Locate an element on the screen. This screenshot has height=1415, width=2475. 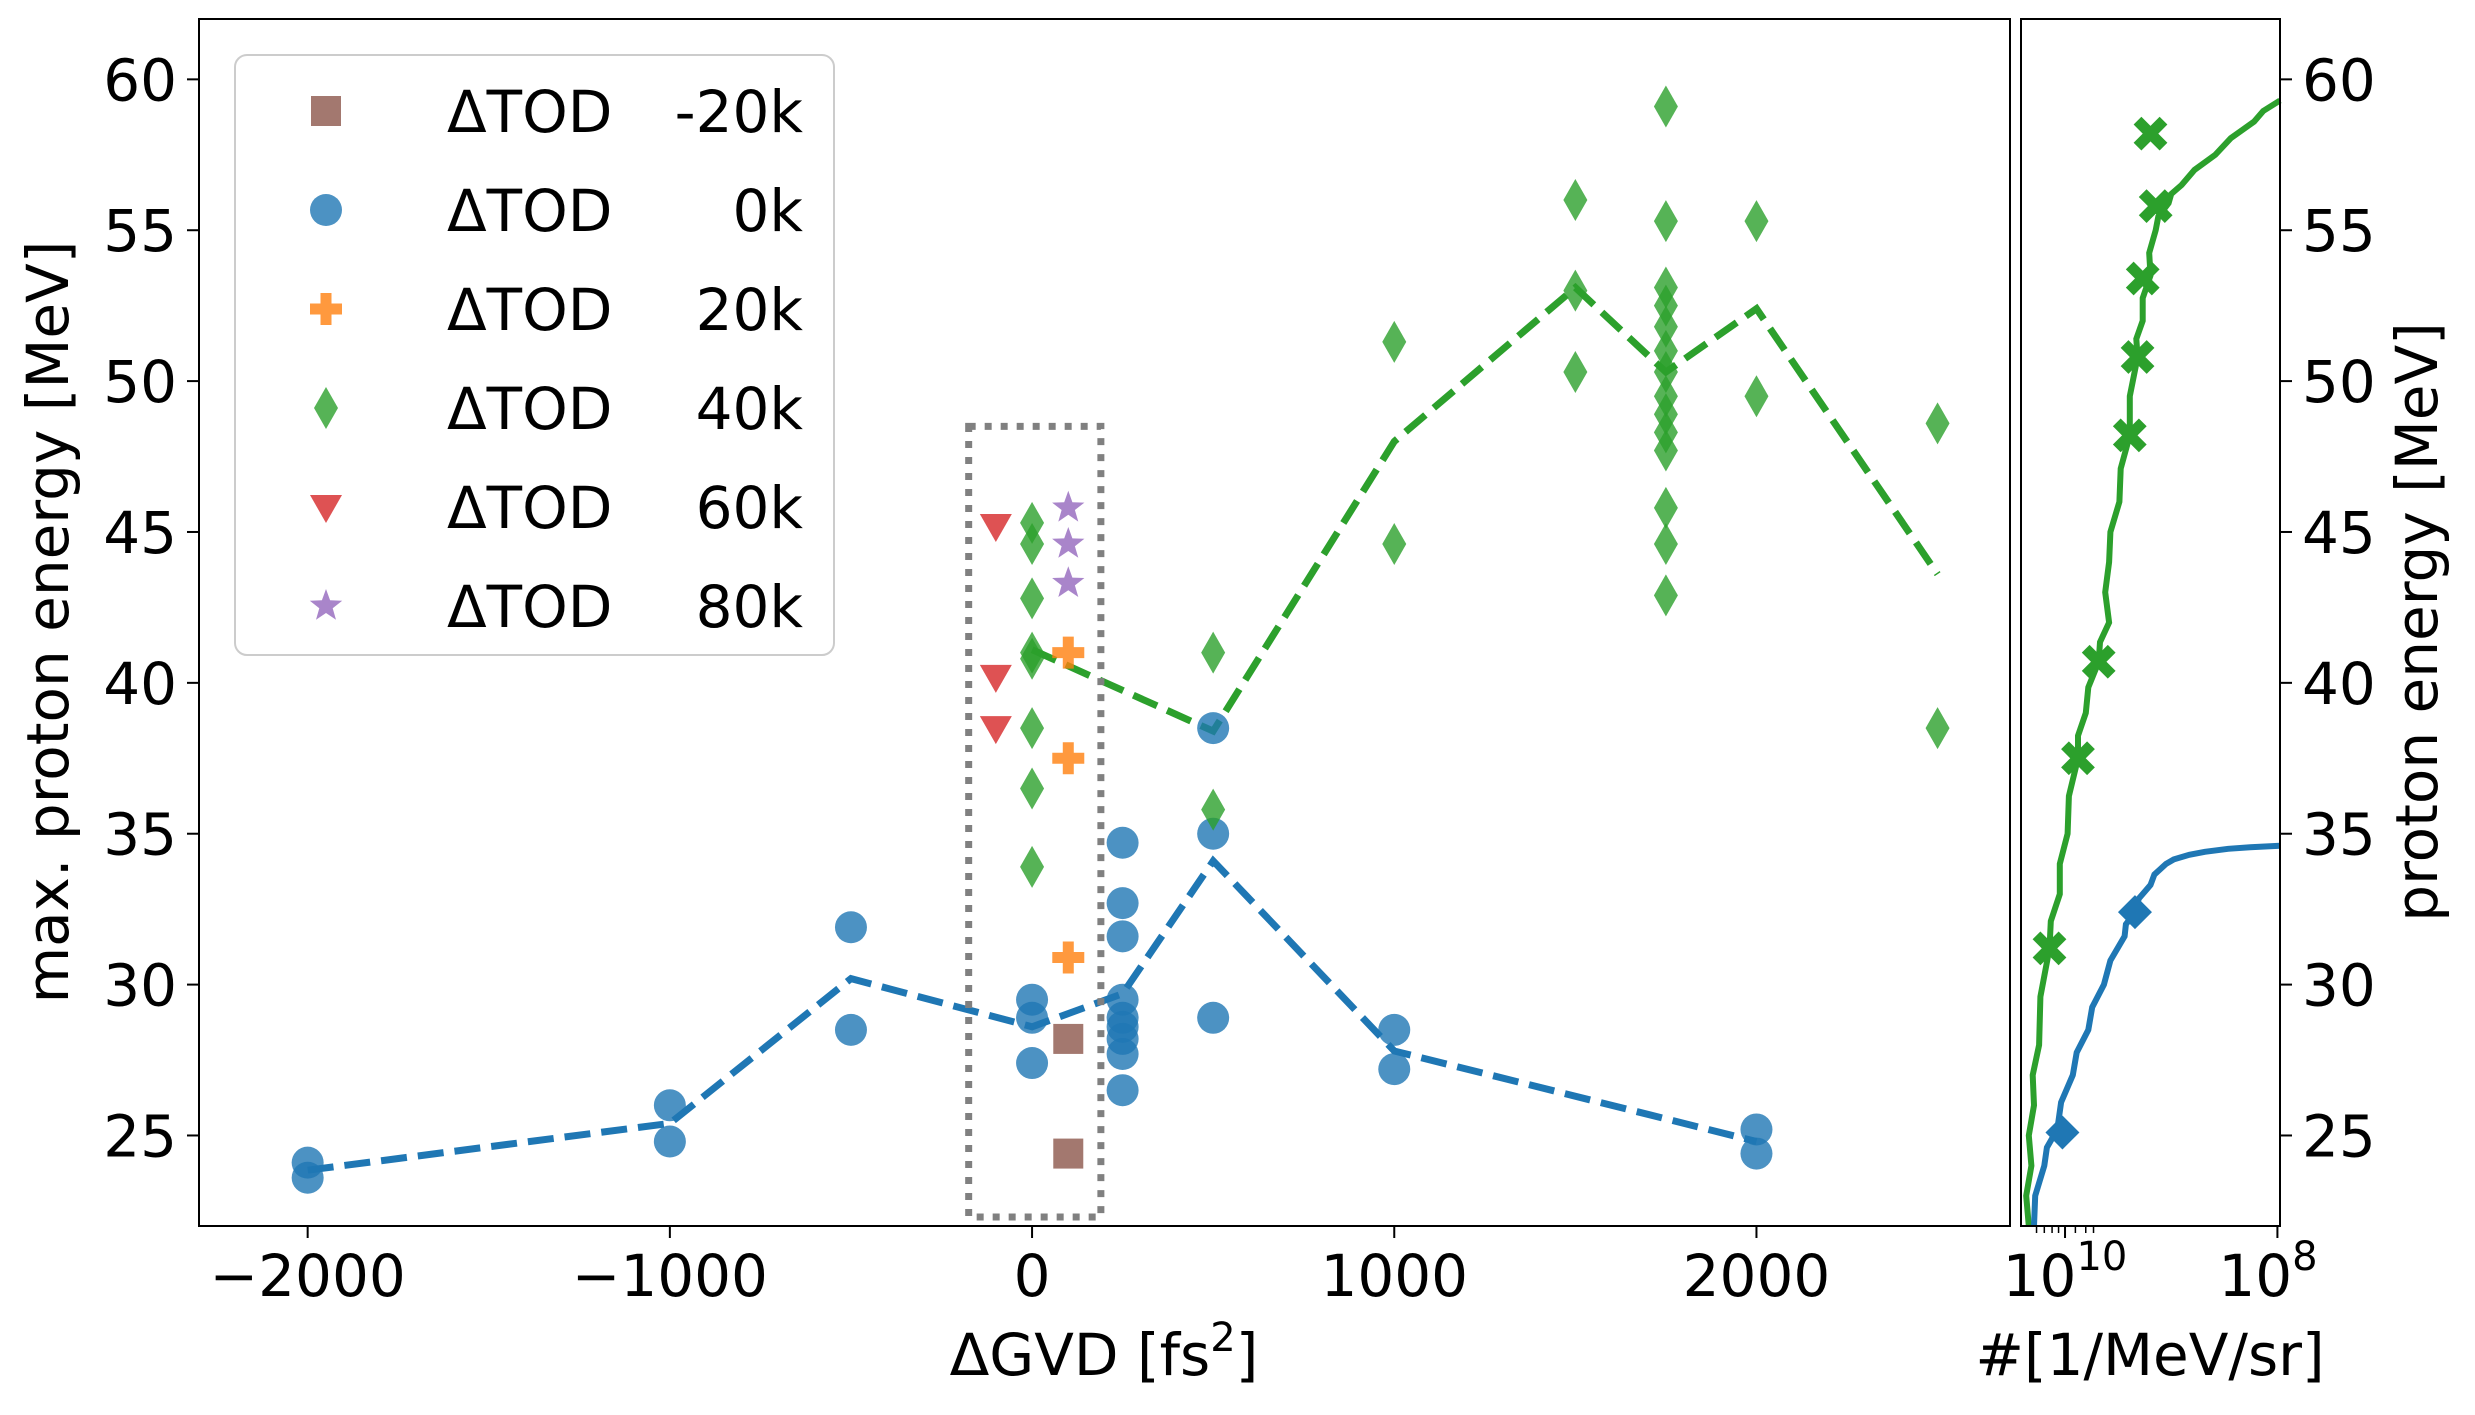
side-y-tick-label: 35 is located at coordinates (2339, 835).